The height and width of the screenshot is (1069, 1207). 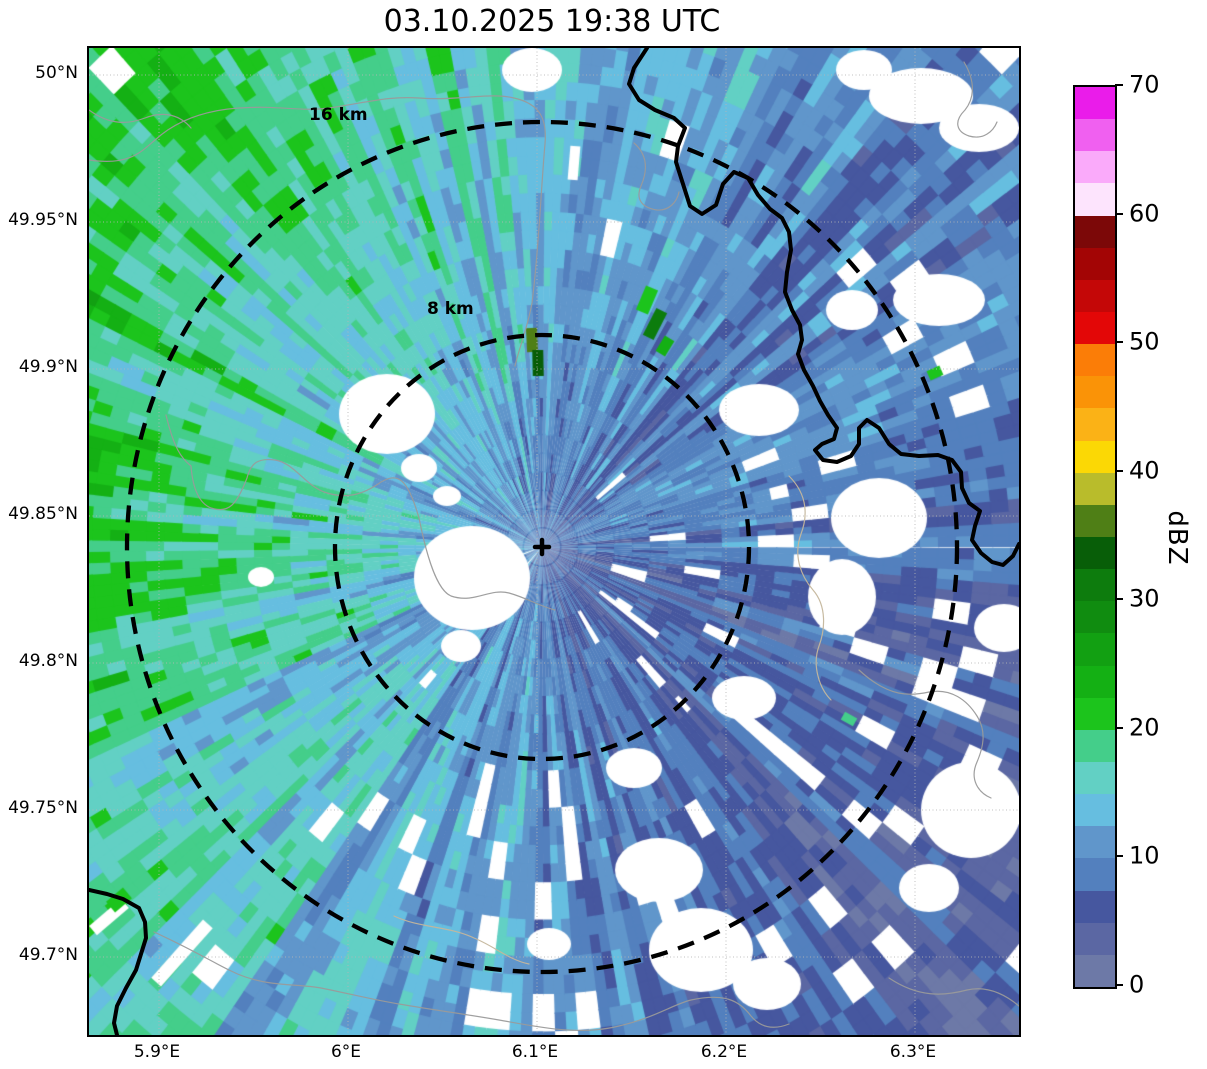 I want to click on x-tick-label: 5.9°E, so click(x=157, y=1052).